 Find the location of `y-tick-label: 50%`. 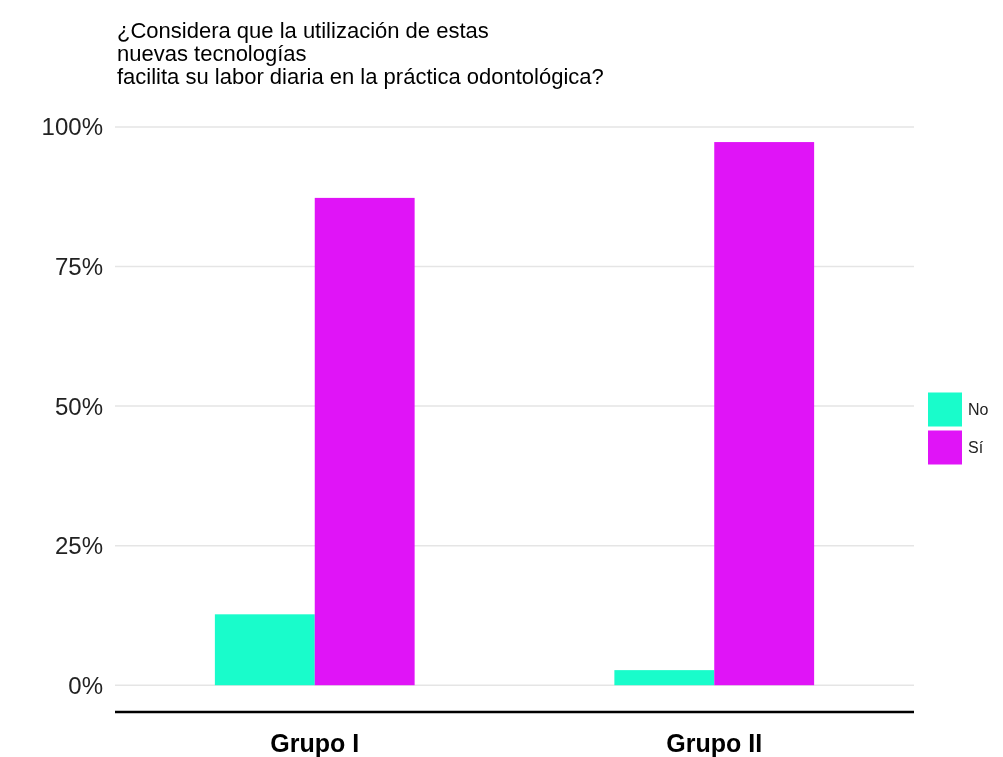

y-tick-label: 50% is located at coordinates (78, 406).